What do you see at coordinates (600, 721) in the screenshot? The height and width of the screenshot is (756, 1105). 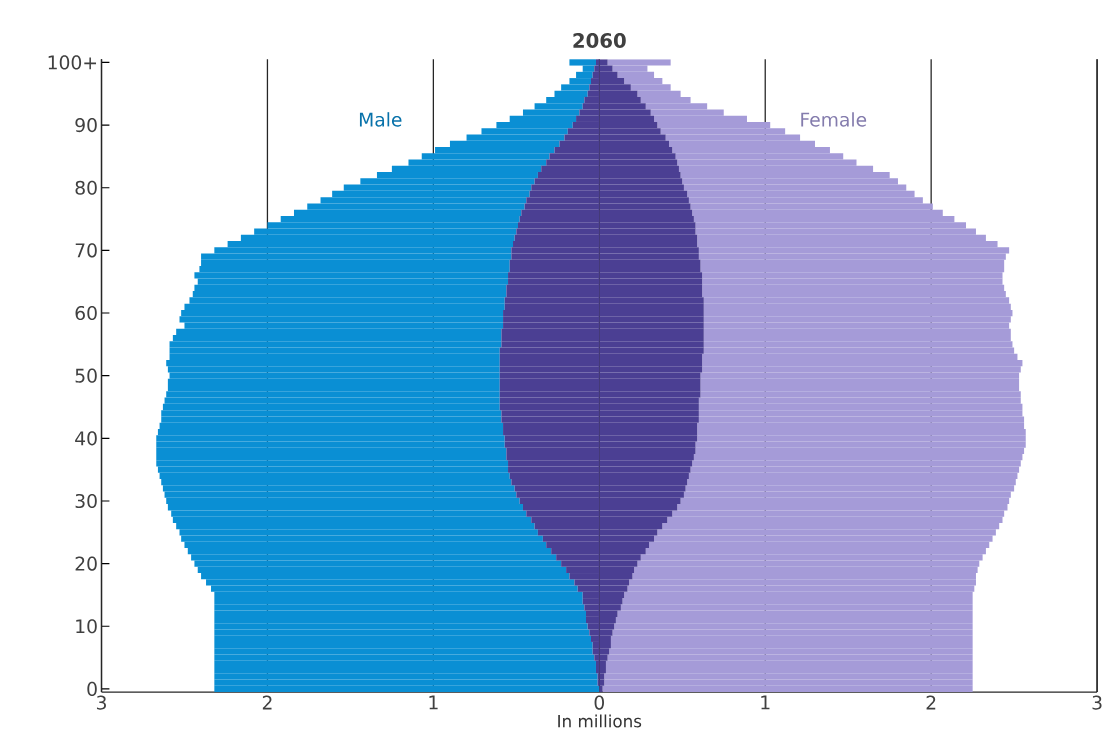 I see `x-axis-title: In millions` at bounding box center [600, 721].